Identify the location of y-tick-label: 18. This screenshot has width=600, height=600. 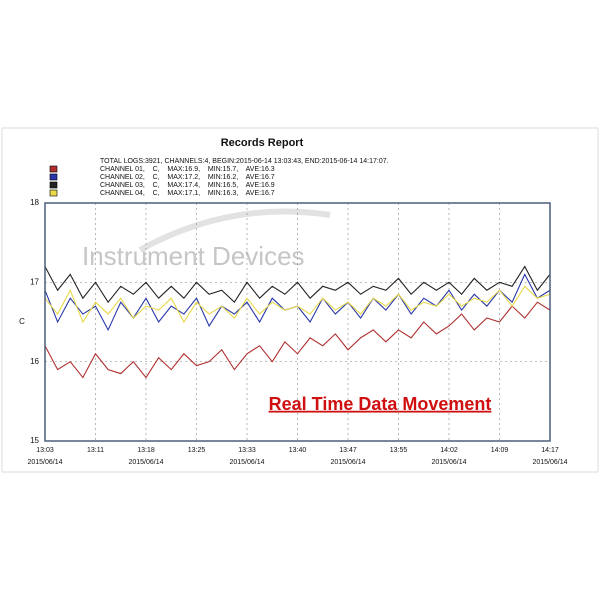
(34, 202).